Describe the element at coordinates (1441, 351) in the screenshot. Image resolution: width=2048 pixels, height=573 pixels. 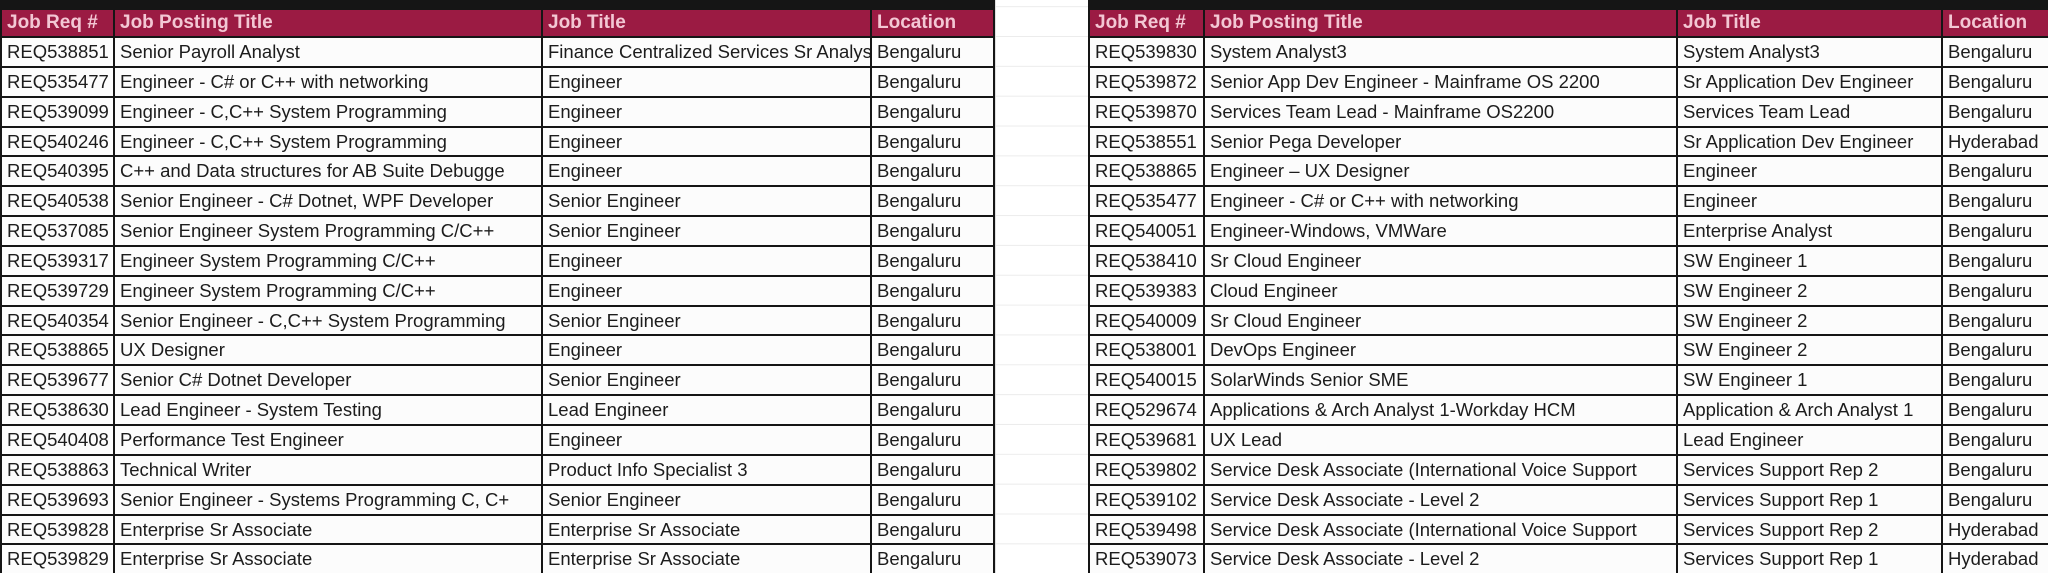
I see `posting-title-cell: DevOps Engineer` at that location.